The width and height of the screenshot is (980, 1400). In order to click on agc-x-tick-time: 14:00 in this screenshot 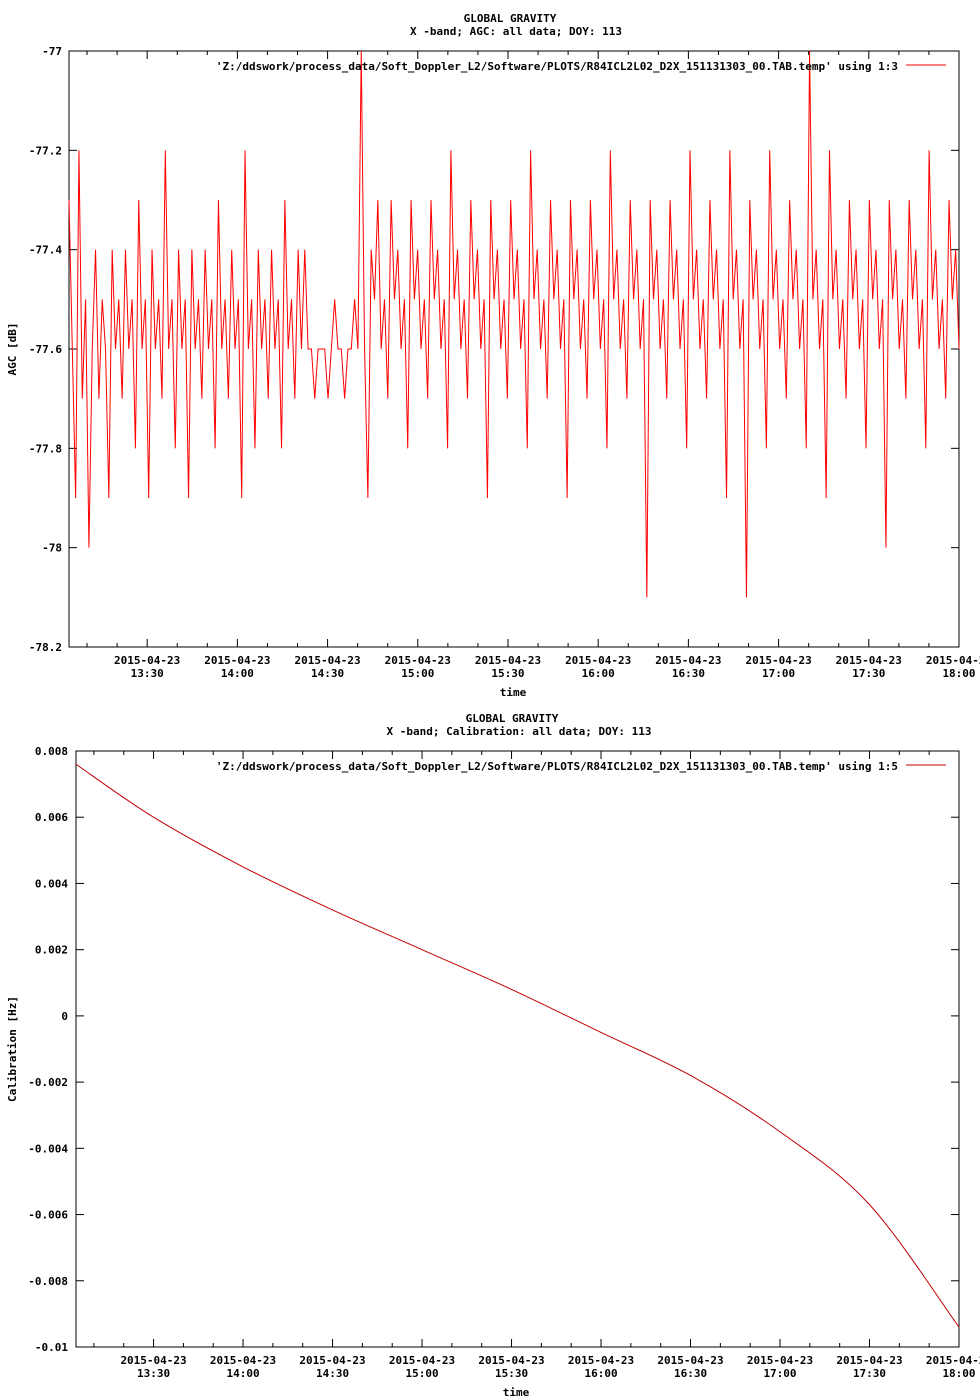, I will do `click(237, 673)`.